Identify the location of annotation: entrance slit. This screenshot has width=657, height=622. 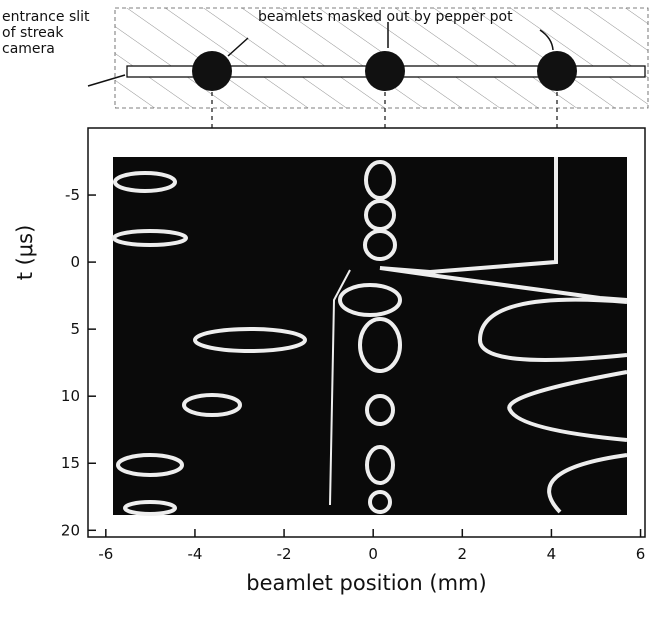
(46, 17).